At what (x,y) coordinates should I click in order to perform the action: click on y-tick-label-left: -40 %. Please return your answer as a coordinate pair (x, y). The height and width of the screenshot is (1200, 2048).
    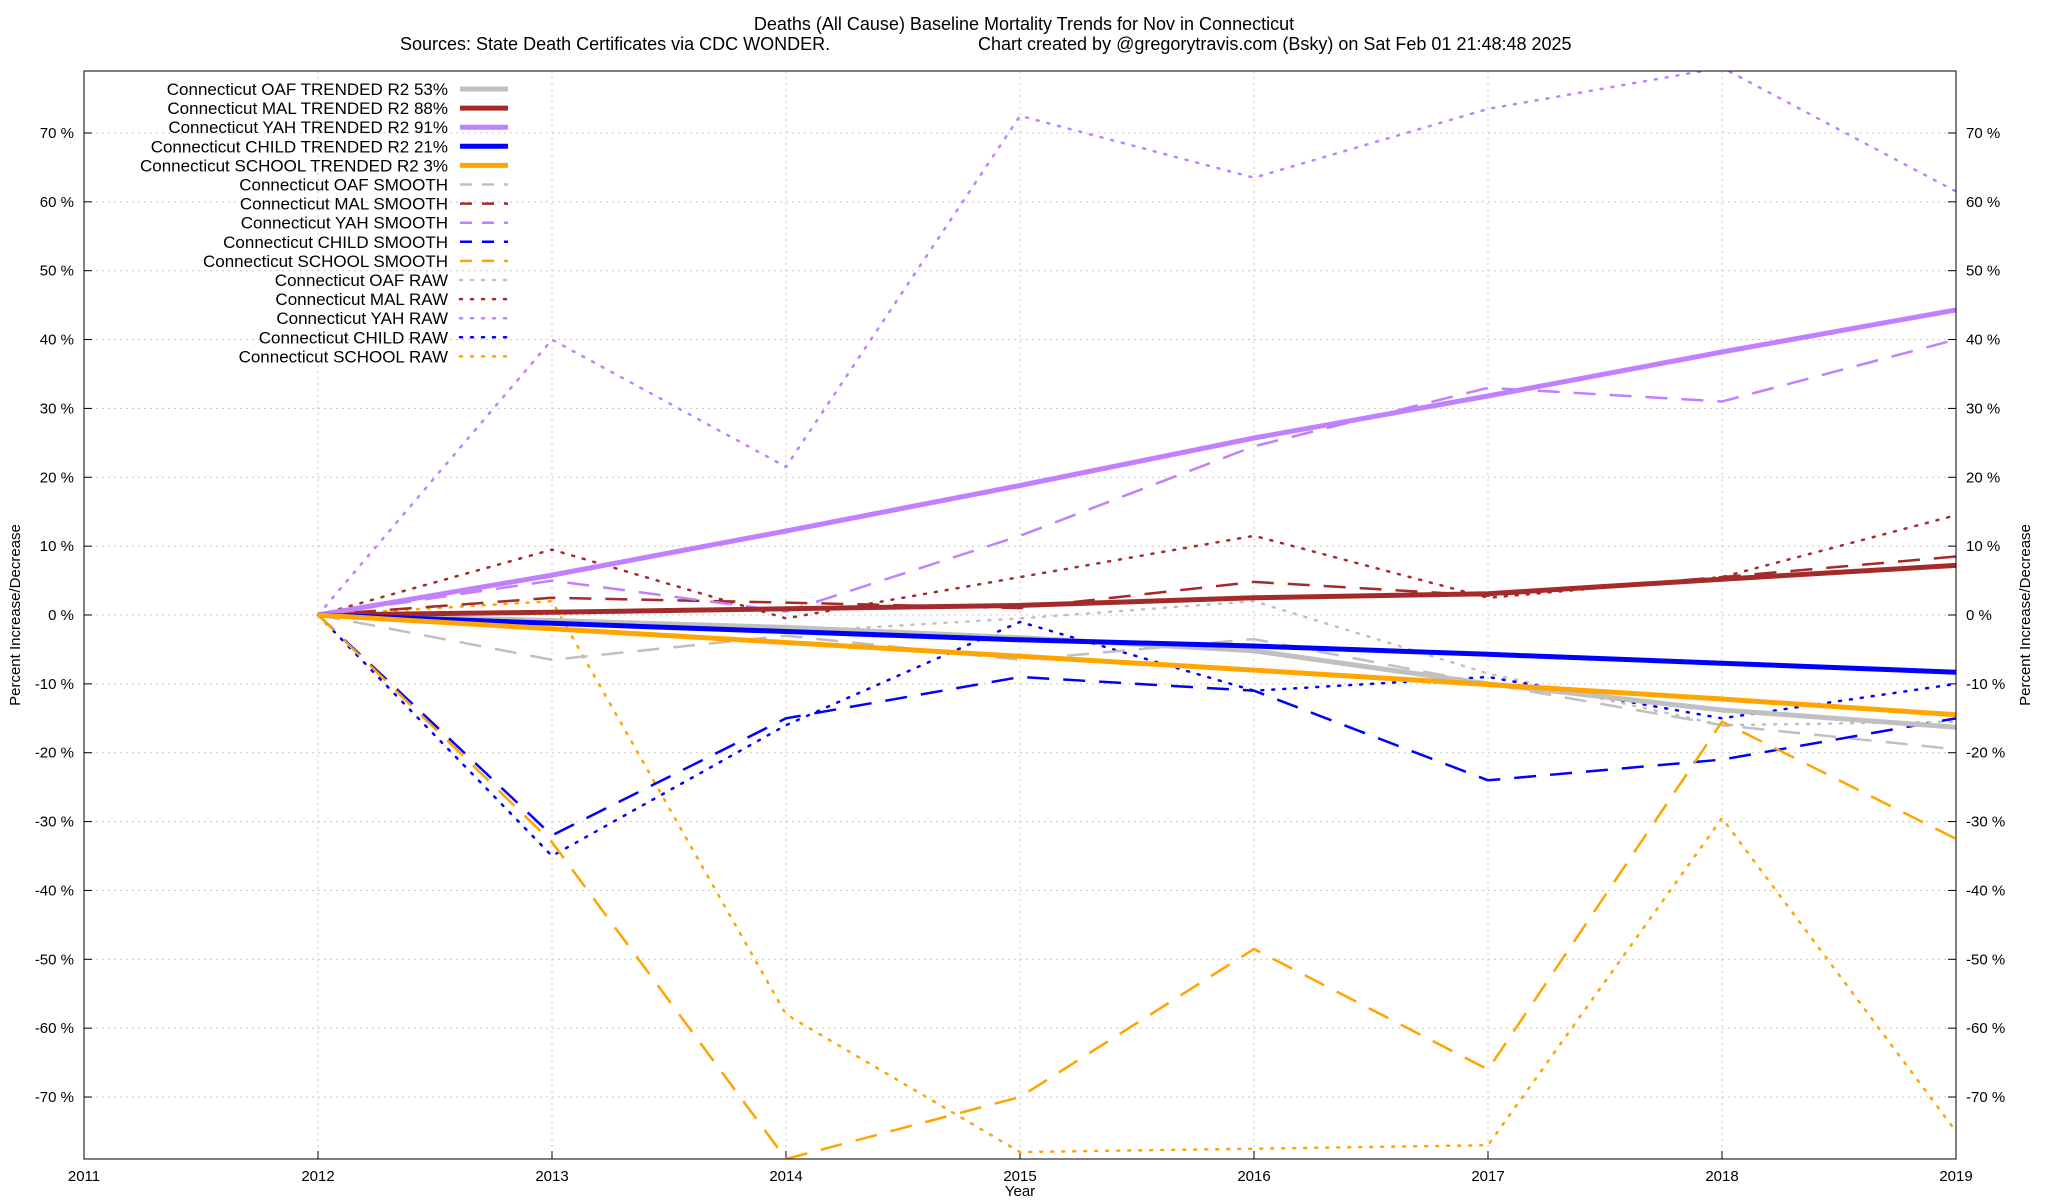
    Looking at the image, I should click on (54, 890).